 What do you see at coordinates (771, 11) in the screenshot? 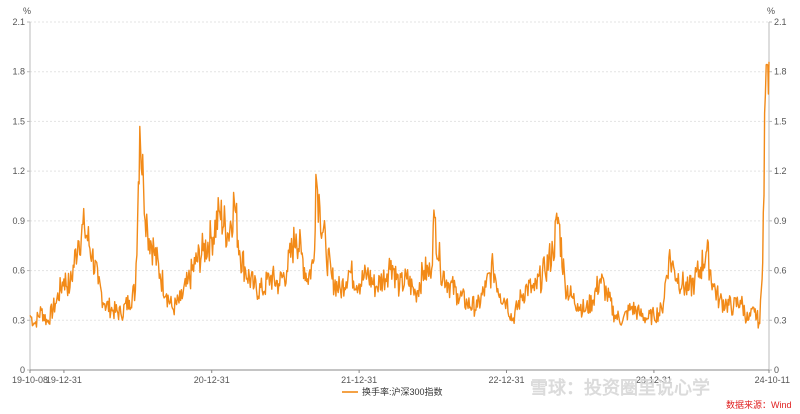
I see `right-unit-label: %` at bounding box center [771, 11].